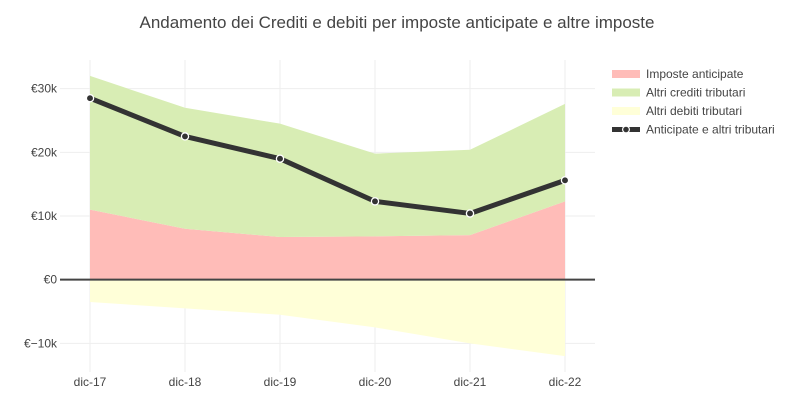 Image resolution: width=793 pixels, height=400 pixels. Describe the element at coordinates (375, 382) in the screenshot. I see `x-tick-label-dic-20: dic-20` at that location.